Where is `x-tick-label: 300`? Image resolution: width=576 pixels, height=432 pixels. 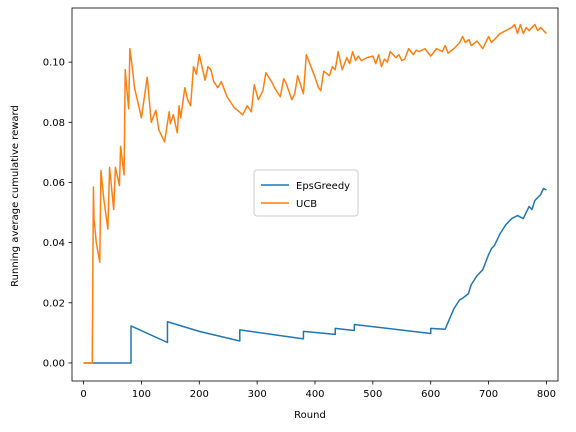 x-tick-label: 300 is located at coordinates (257, 394).